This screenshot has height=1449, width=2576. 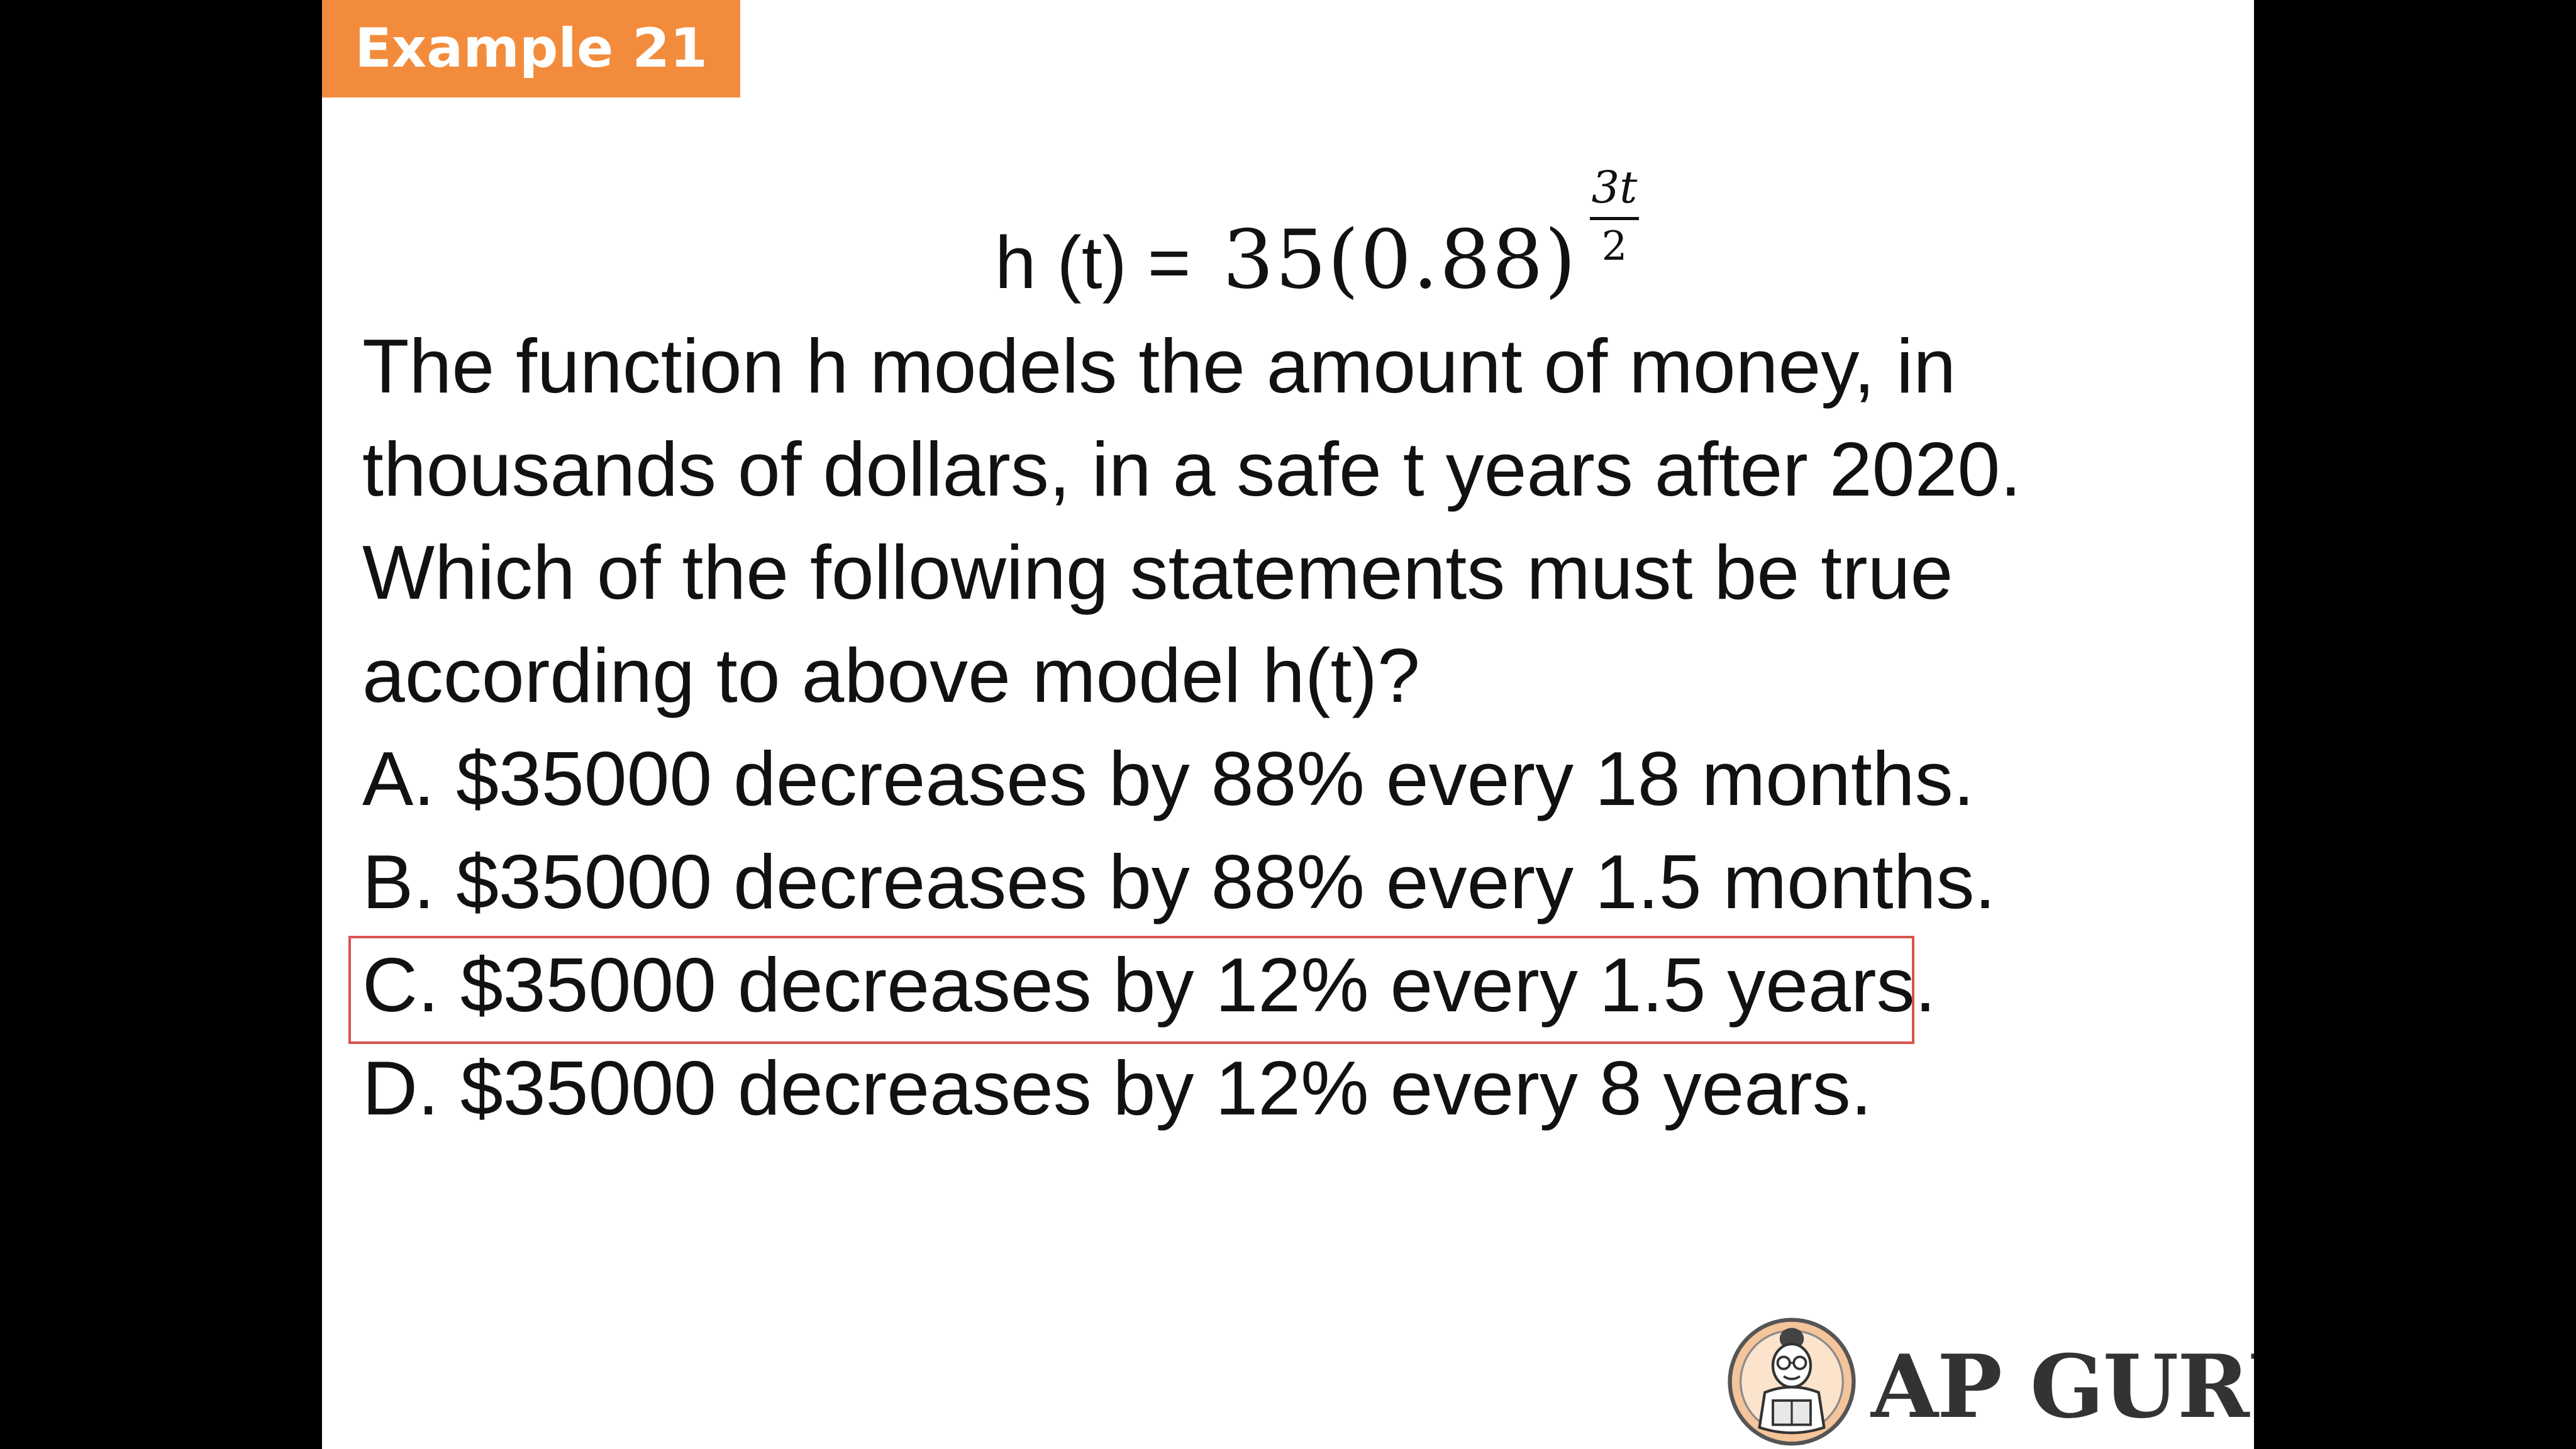 I want to click on question-line: according to above model h(t)?, so click(x=891, y=675).